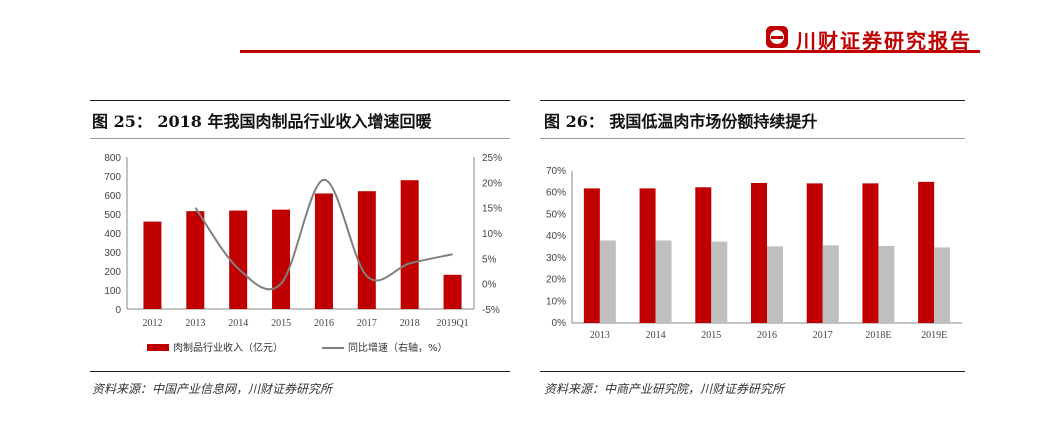 The image size is (1049, 428). What do you see at coordinates (489, 285) in the screenshot?
I see `y2-tick-label: 0%` at bounding box center [489, 285].